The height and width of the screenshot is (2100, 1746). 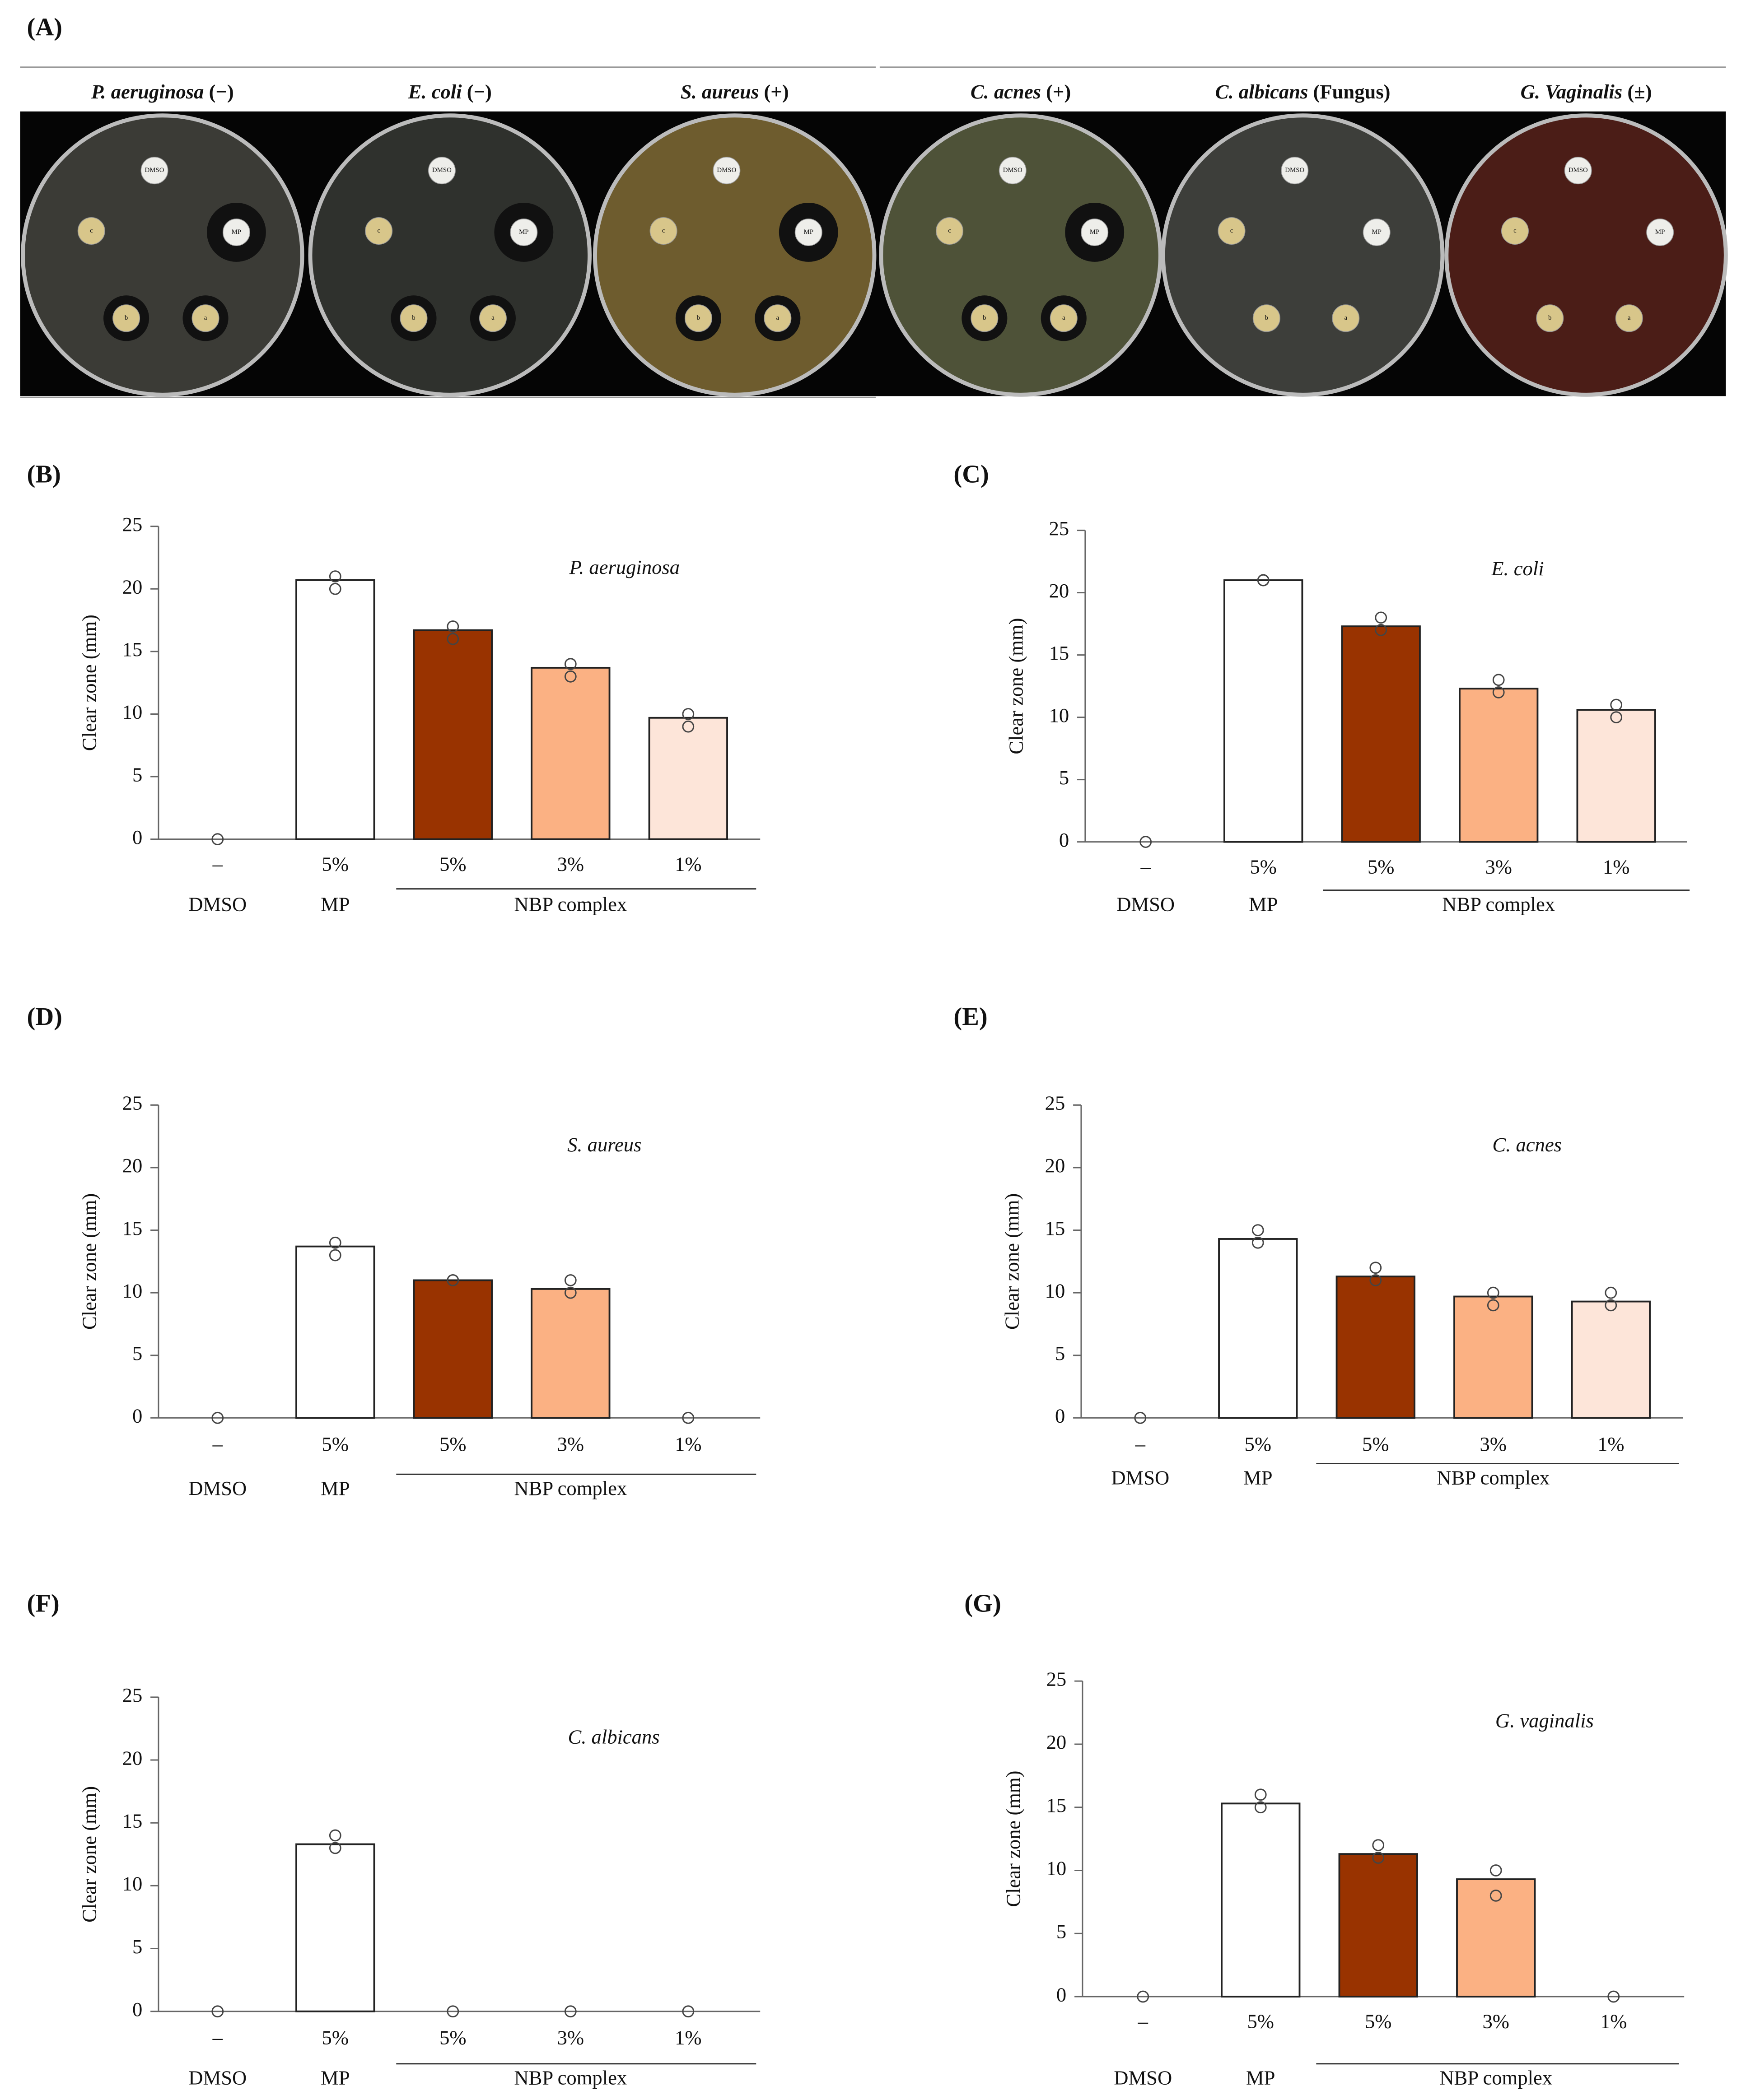 I want to click on disc-label: DMSO, so click(x=1578, y=170).